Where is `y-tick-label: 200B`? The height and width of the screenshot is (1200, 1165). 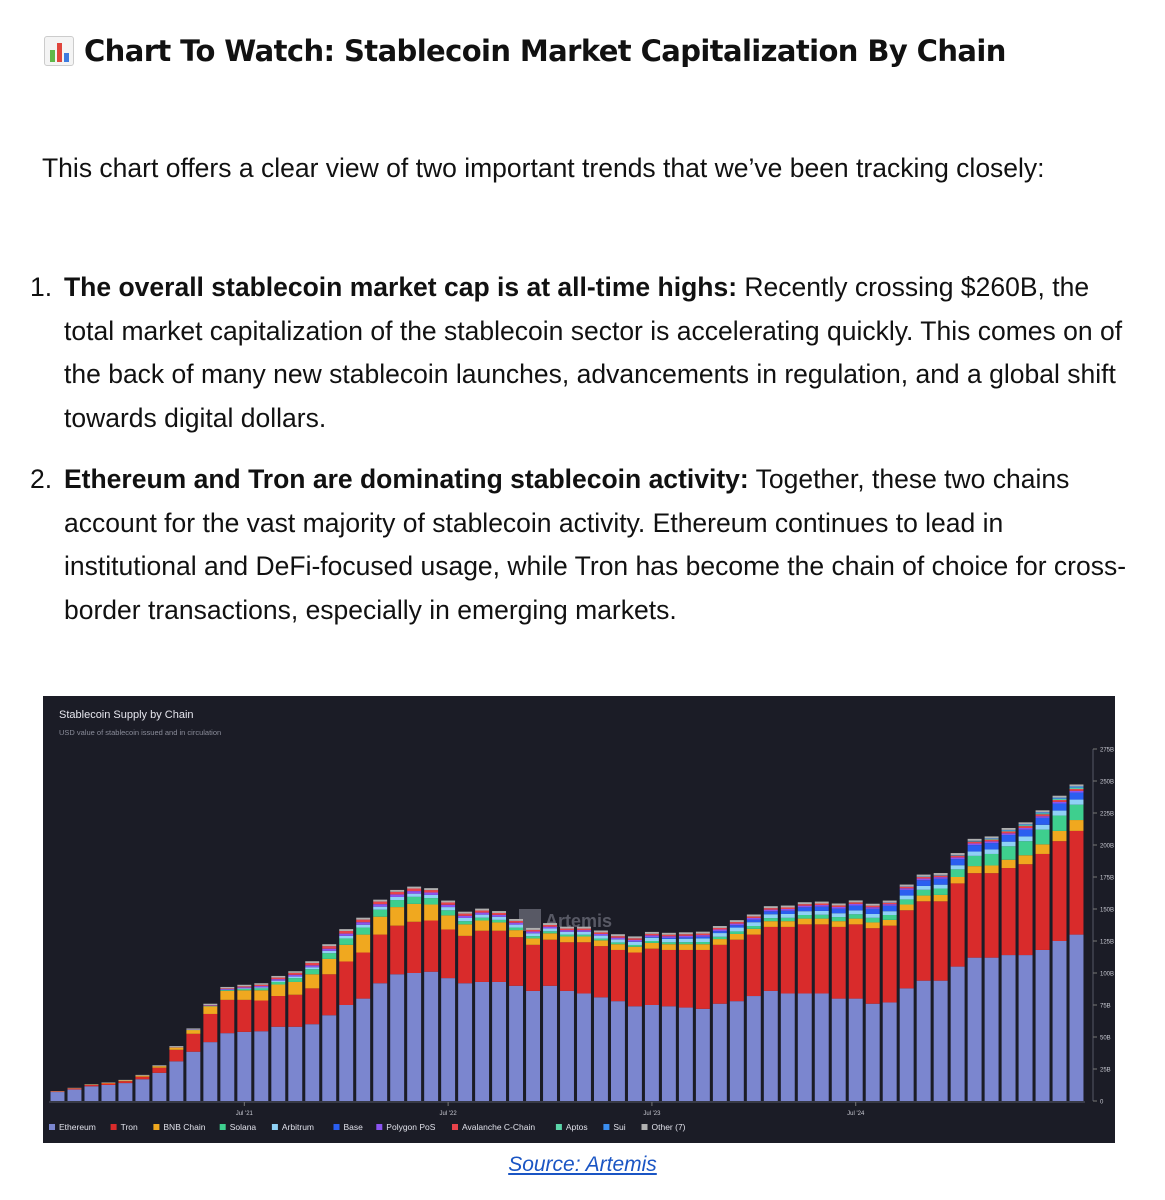 y-tick-label: 200B is located at coordinates (1107, 847).